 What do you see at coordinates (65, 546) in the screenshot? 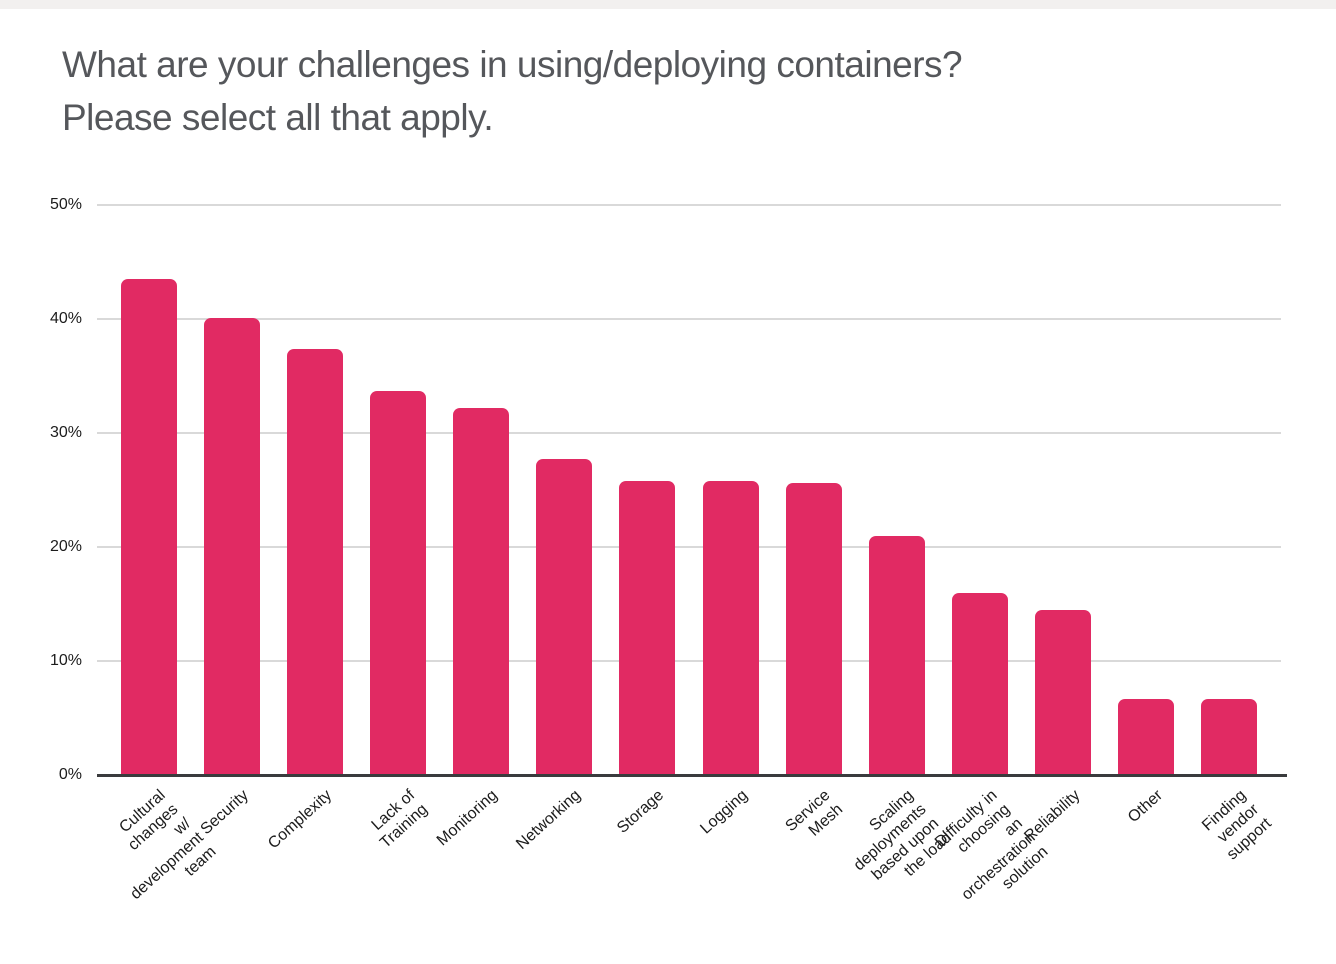
I see `y-axis-tick-label: 20%` at bounding box center [65, 546].